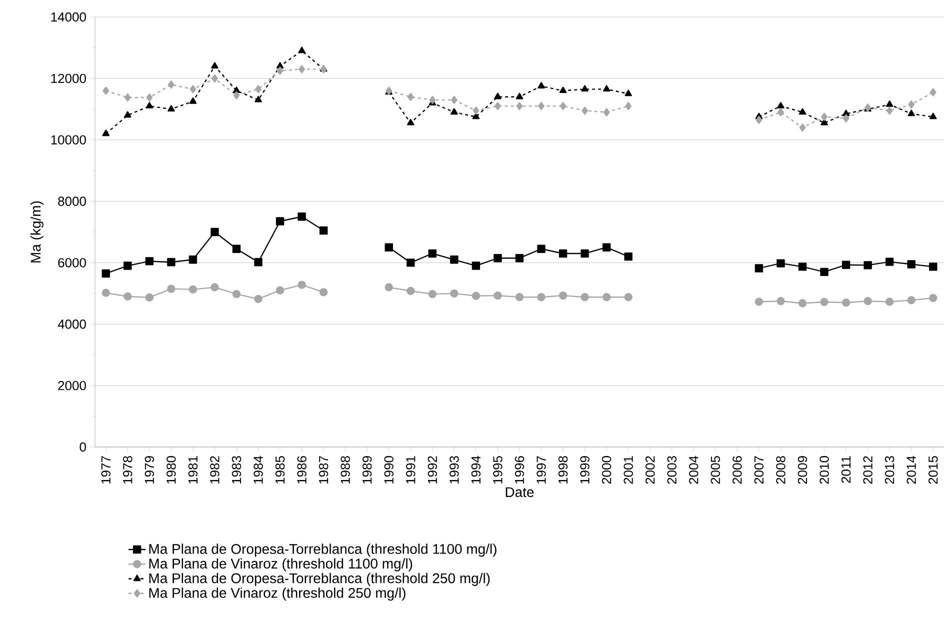  What do you see at coordinates (237, 470) in the screenshot?
I see `x-tick-label: 1983` at bounding box center [237, 470].